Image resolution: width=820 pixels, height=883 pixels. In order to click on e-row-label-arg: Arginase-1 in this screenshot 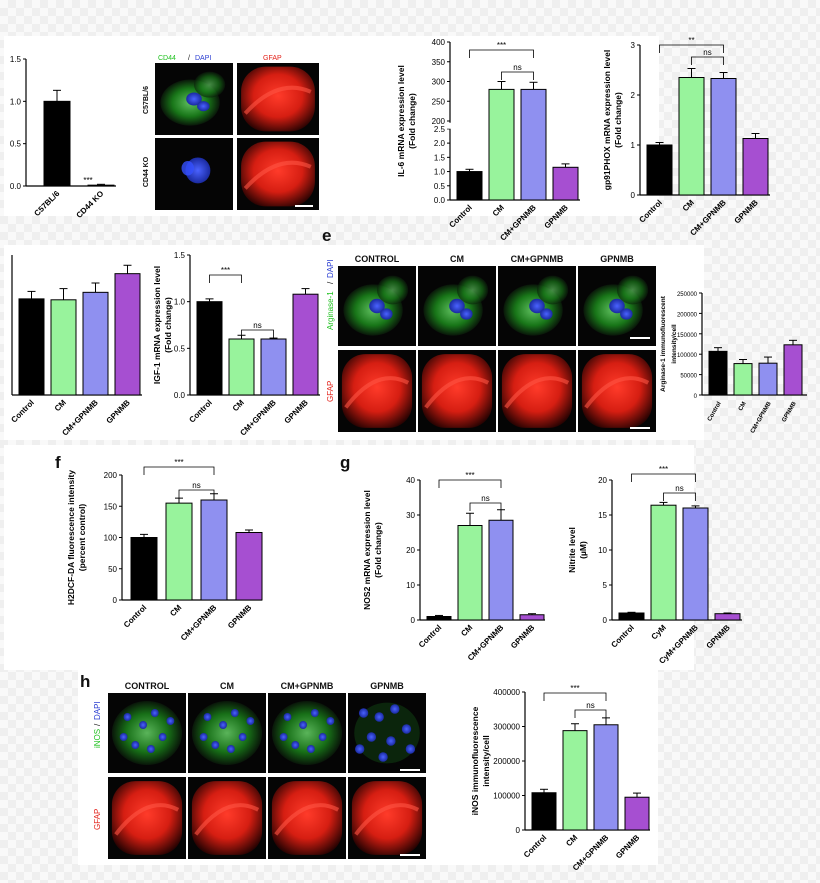, I will do `click(330, 310)`.